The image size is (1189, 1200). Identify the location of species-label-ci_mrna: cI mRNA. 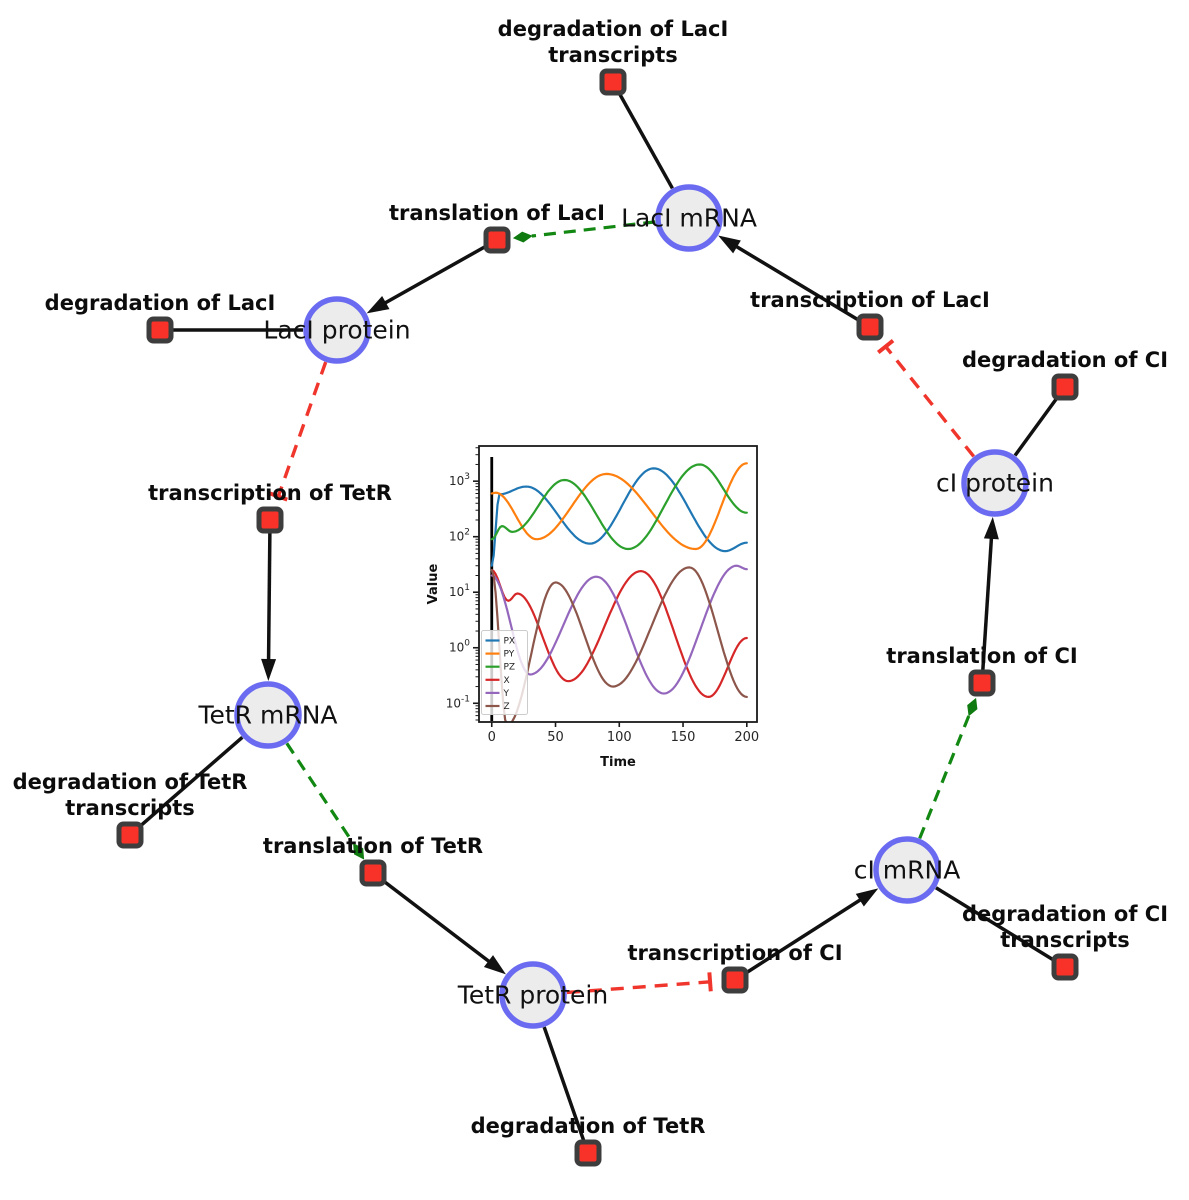
(907, 870).